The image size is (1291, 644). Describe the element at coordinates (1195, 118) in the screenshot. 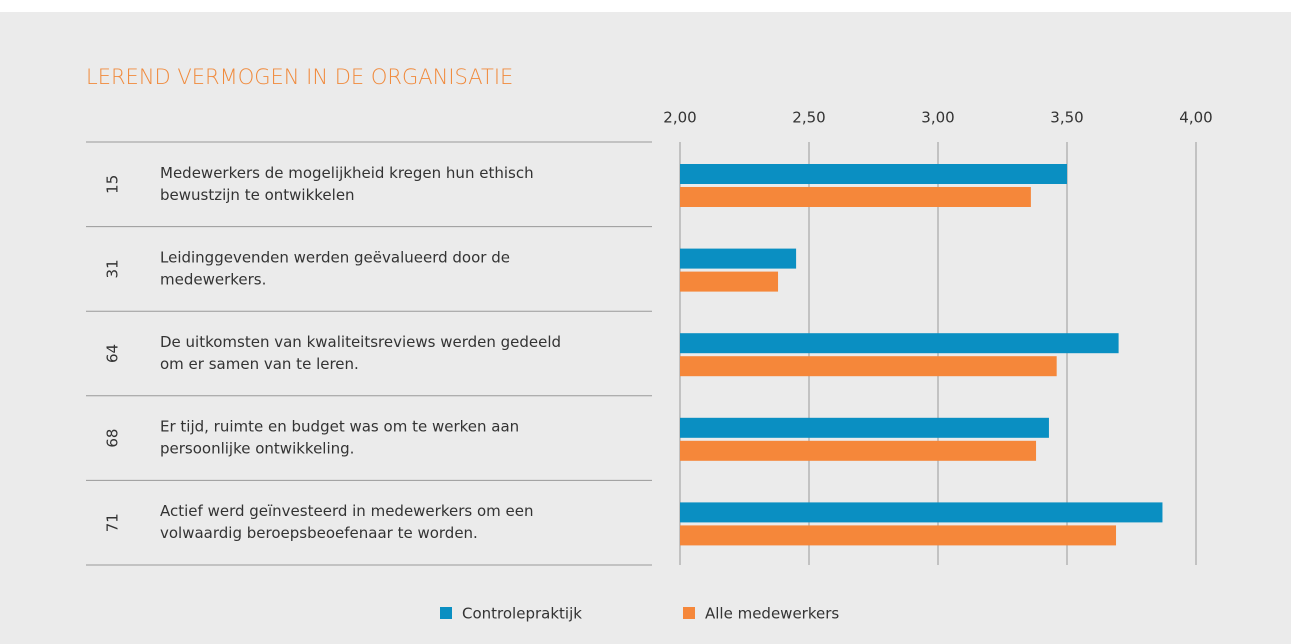

I see `x-tick-label: 4,00` at that location.